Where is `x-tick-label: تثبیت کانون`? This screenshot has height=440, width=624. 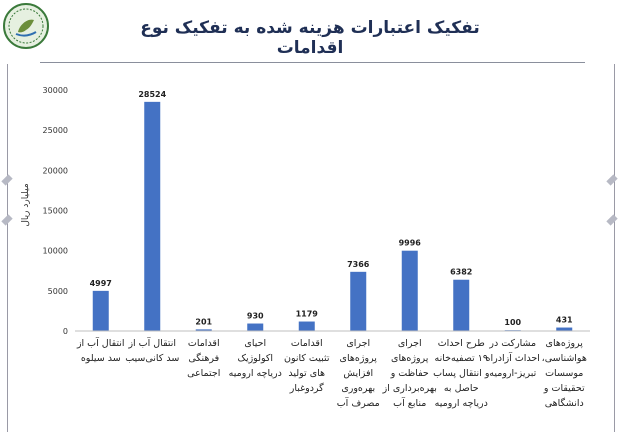
x-tick-label: تثبیت کانون is located at coordinates (307, 358).